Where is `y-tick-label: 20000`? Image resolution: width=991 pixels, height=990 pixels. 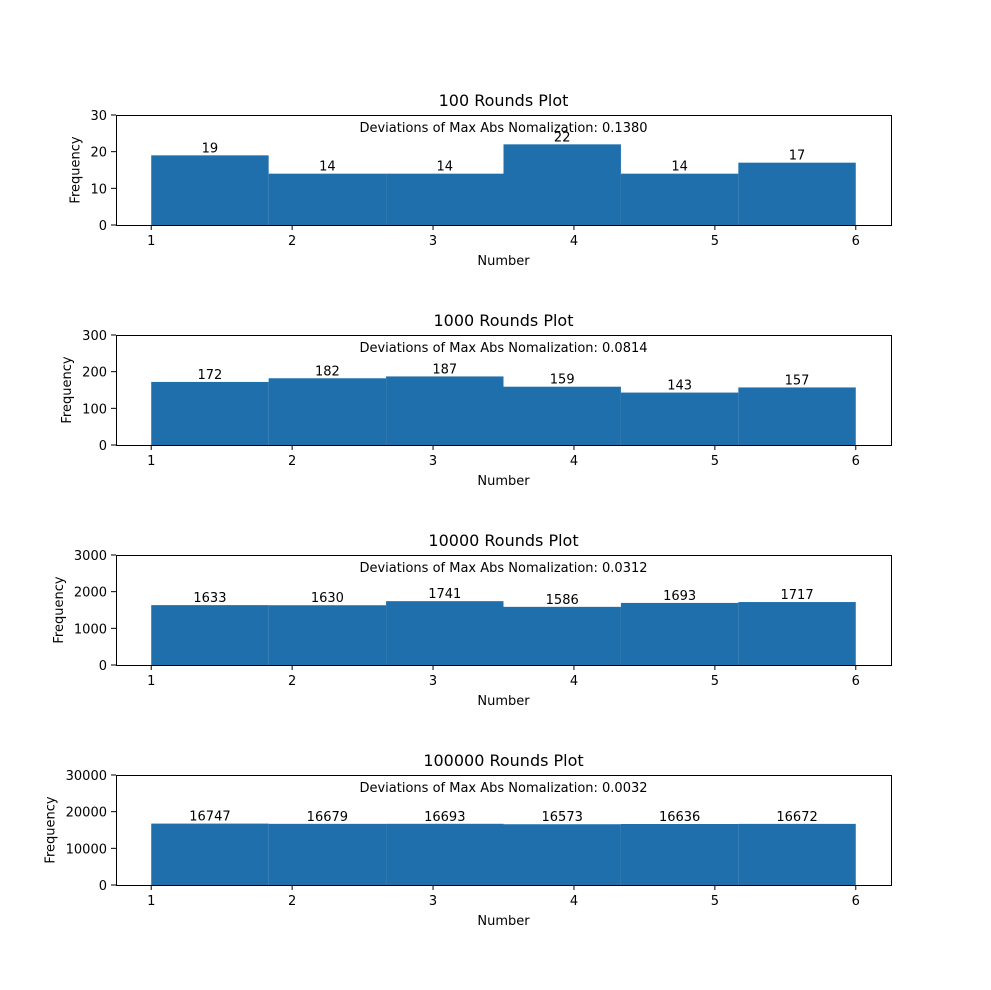
y-tick-label: 20000 is located at coordinates (86, 813).